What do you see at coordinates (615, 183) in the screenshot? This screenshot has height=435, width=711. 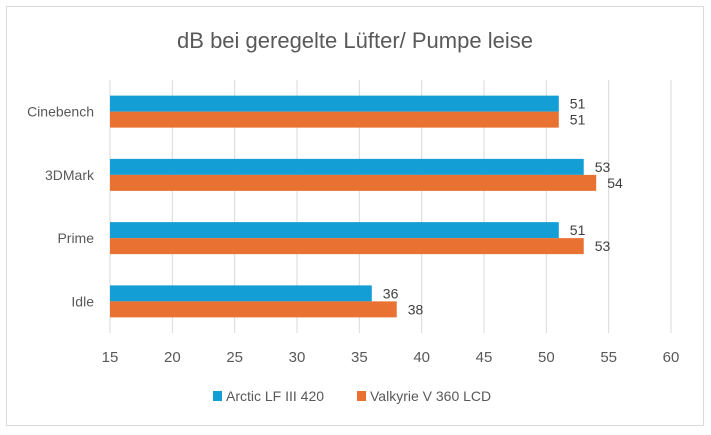 I see `data-label: 54` at bounding box center [615, 183].